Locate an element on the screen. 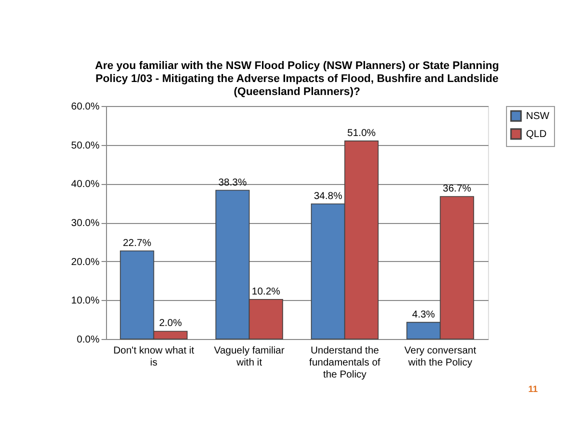 The image size is (565, 424). data-label: 51.0% is located at coordinates (361, 133).